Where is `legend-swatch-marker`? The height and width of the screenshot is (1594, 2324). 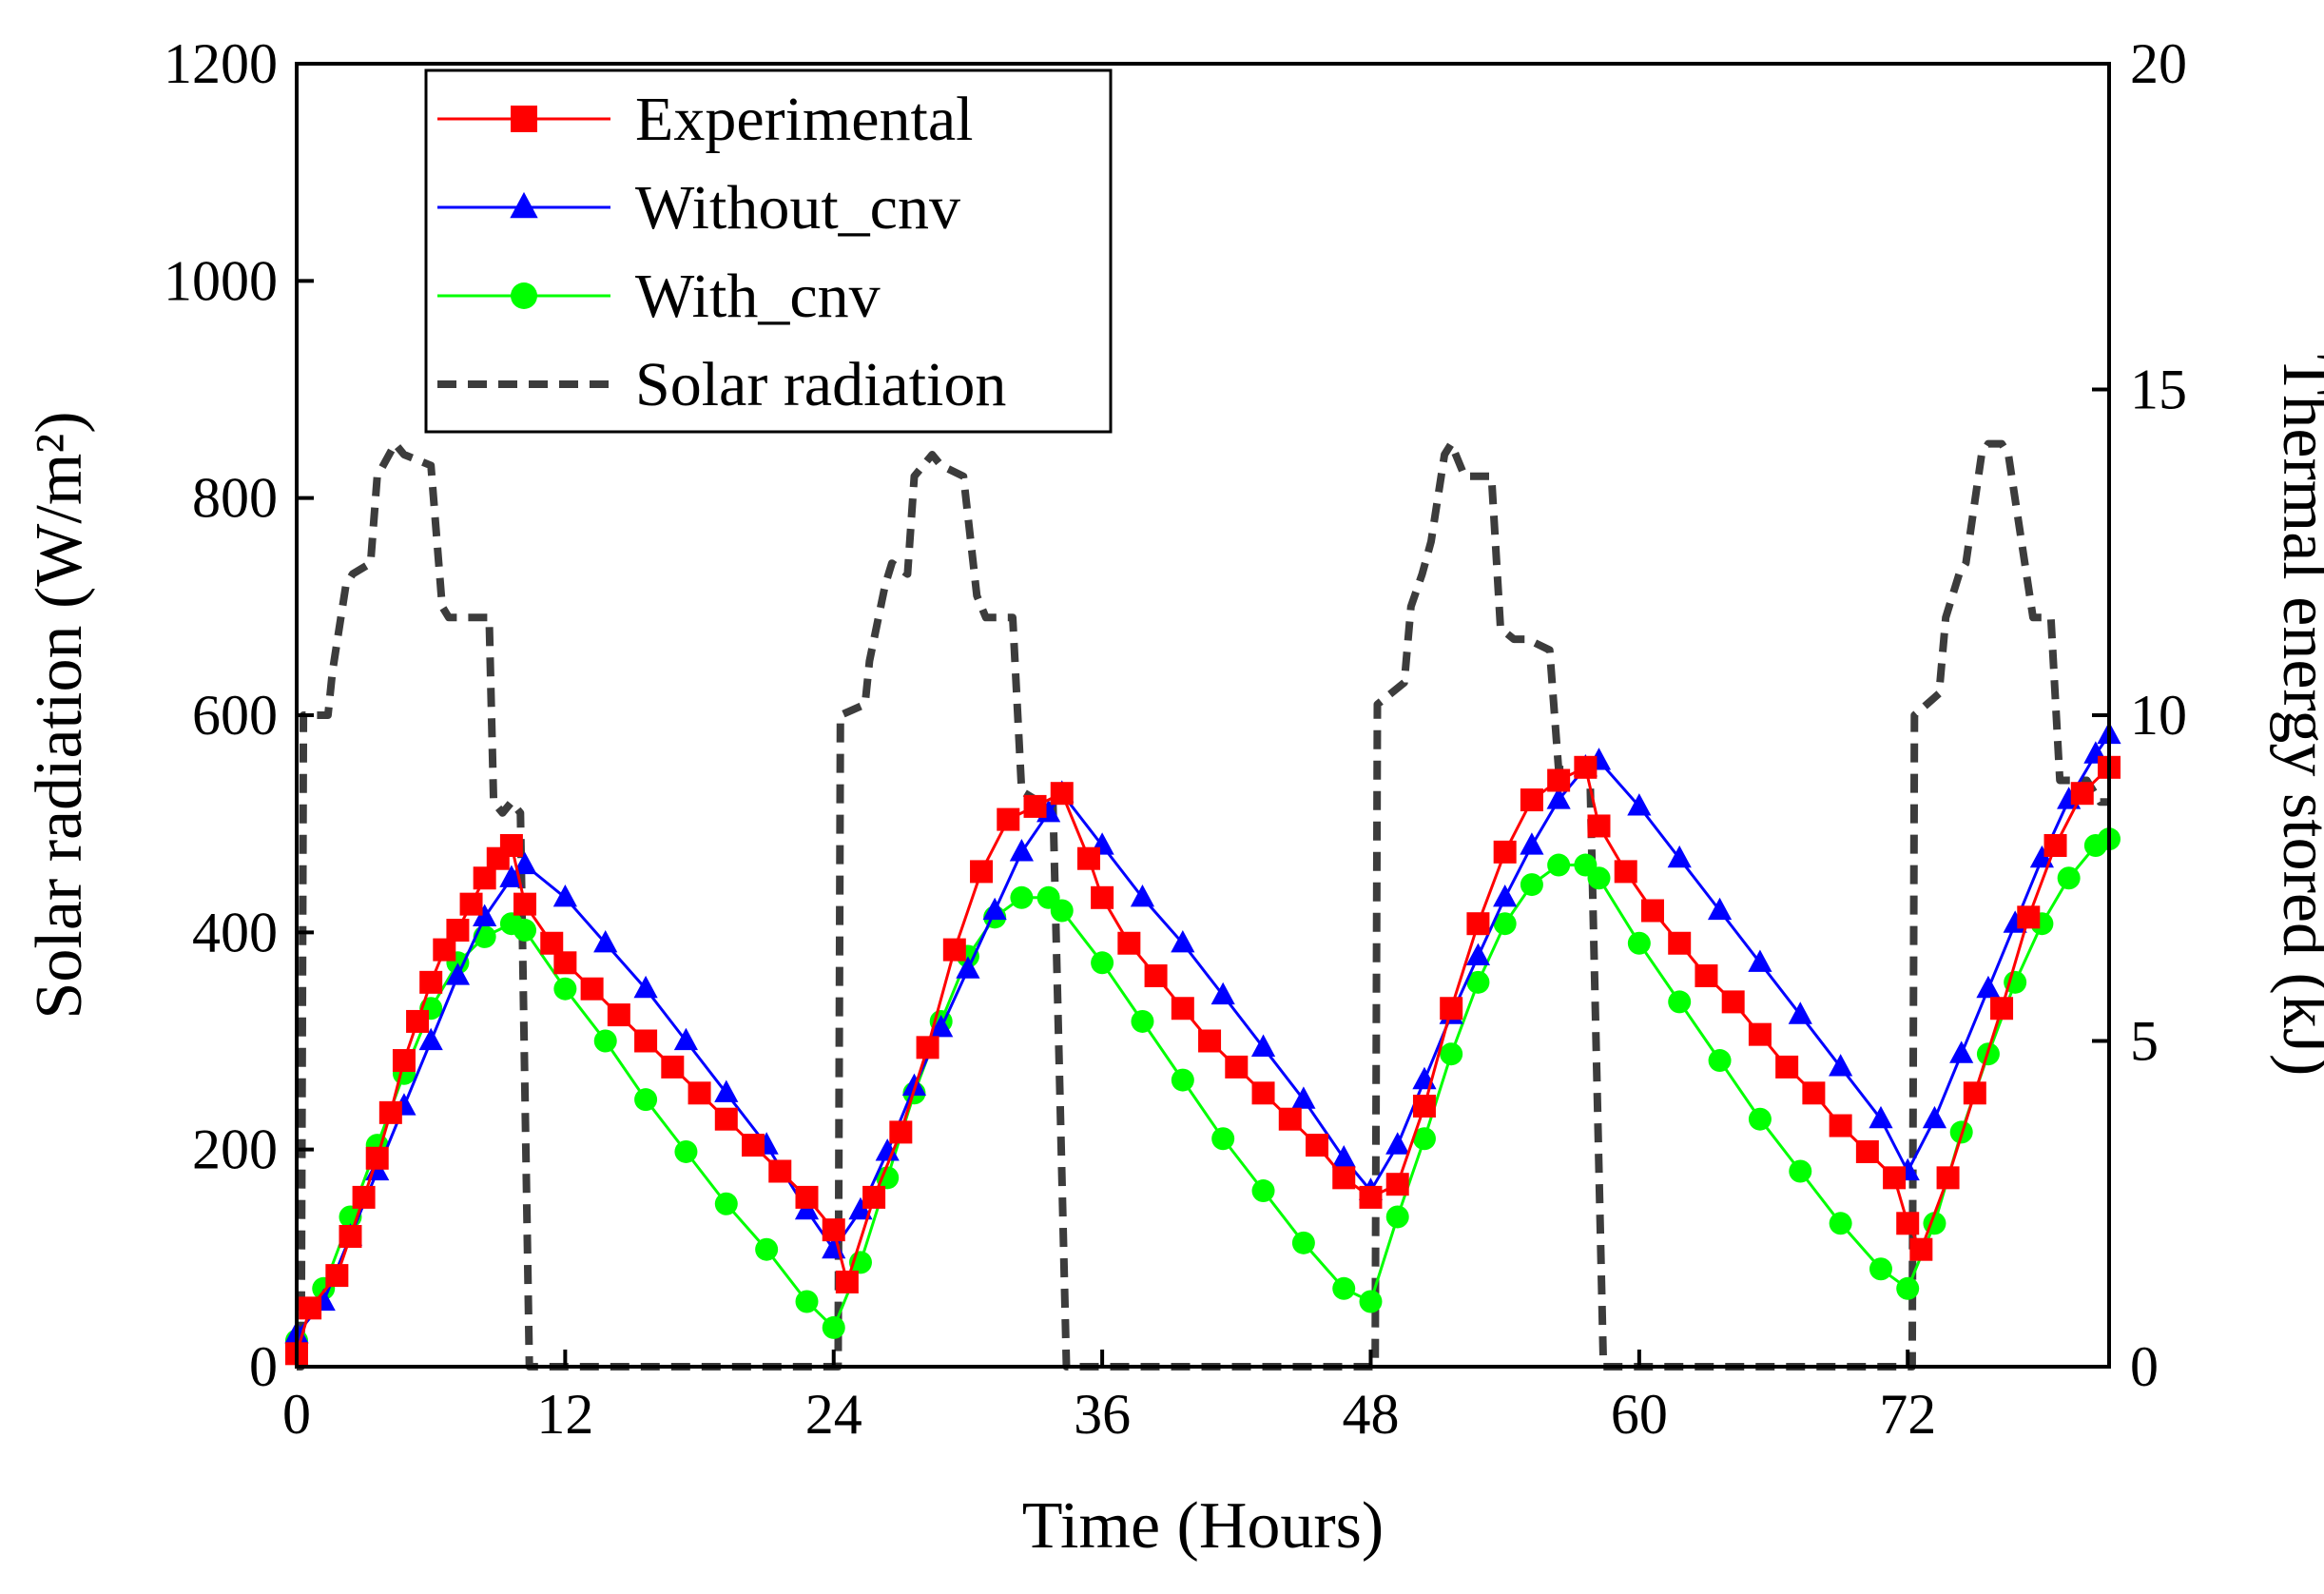 legend-swatch-marker is located at coordinates (524, 119).